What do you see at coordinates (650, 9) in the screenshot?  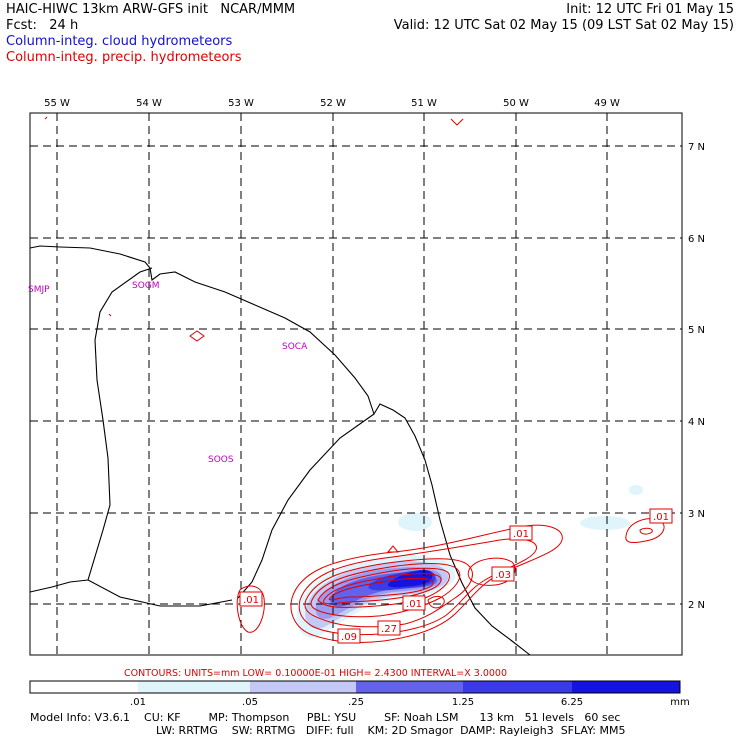 I see `init-time: Init: 12 UTC Fri 01 May 15` at bounding box center [650, 9].